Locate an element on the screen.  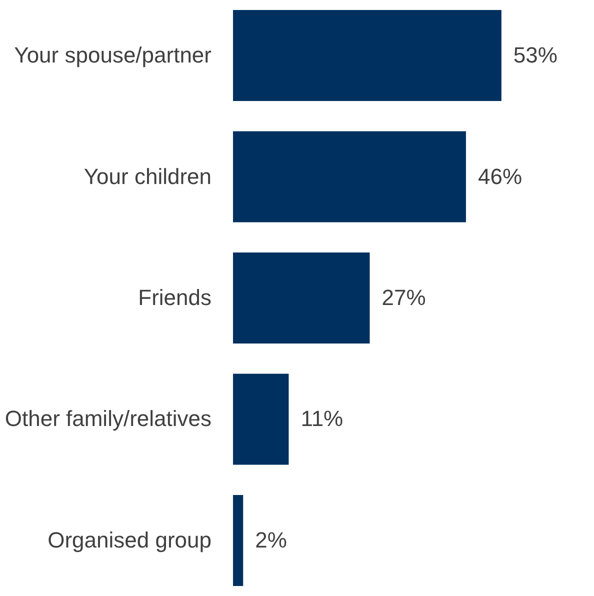
data-label: 46% is located at coordinates (500, 176).